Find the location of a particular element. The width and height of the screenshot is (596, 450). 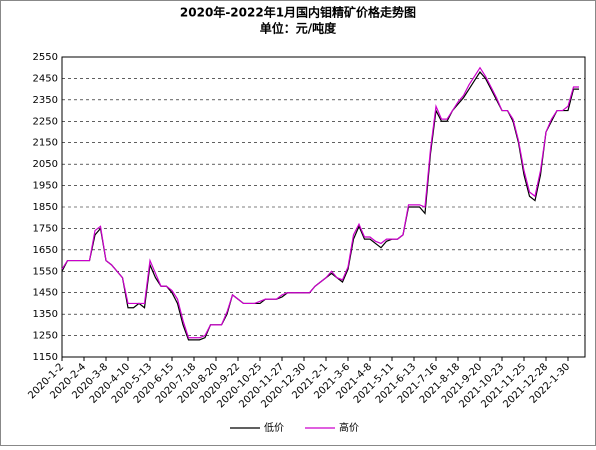

y-tick-label: 1550 is located at coordinates (45, 271).